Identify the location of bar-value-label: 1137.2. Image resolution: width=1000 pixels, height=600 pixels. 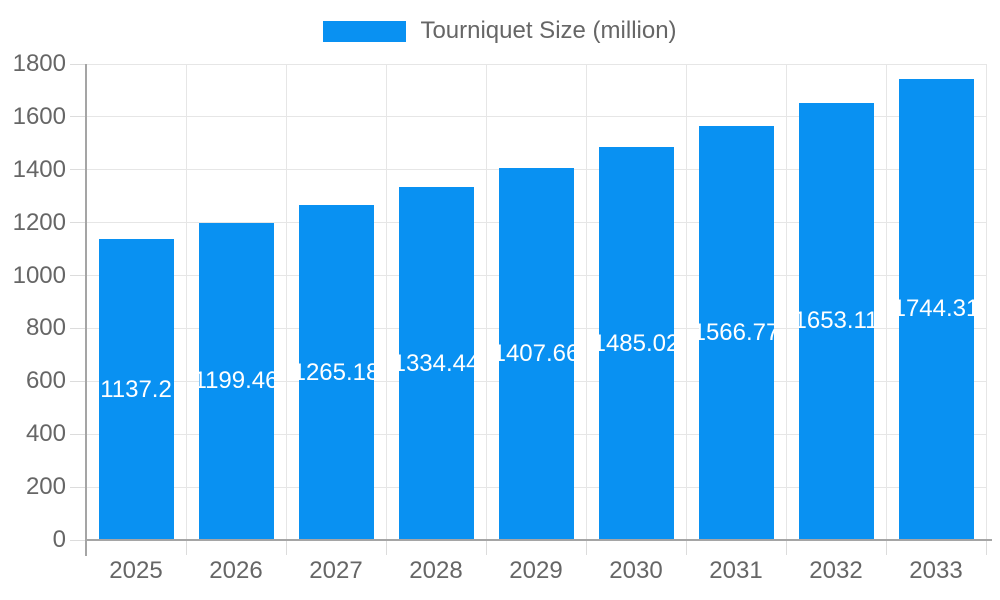
(136, 389).